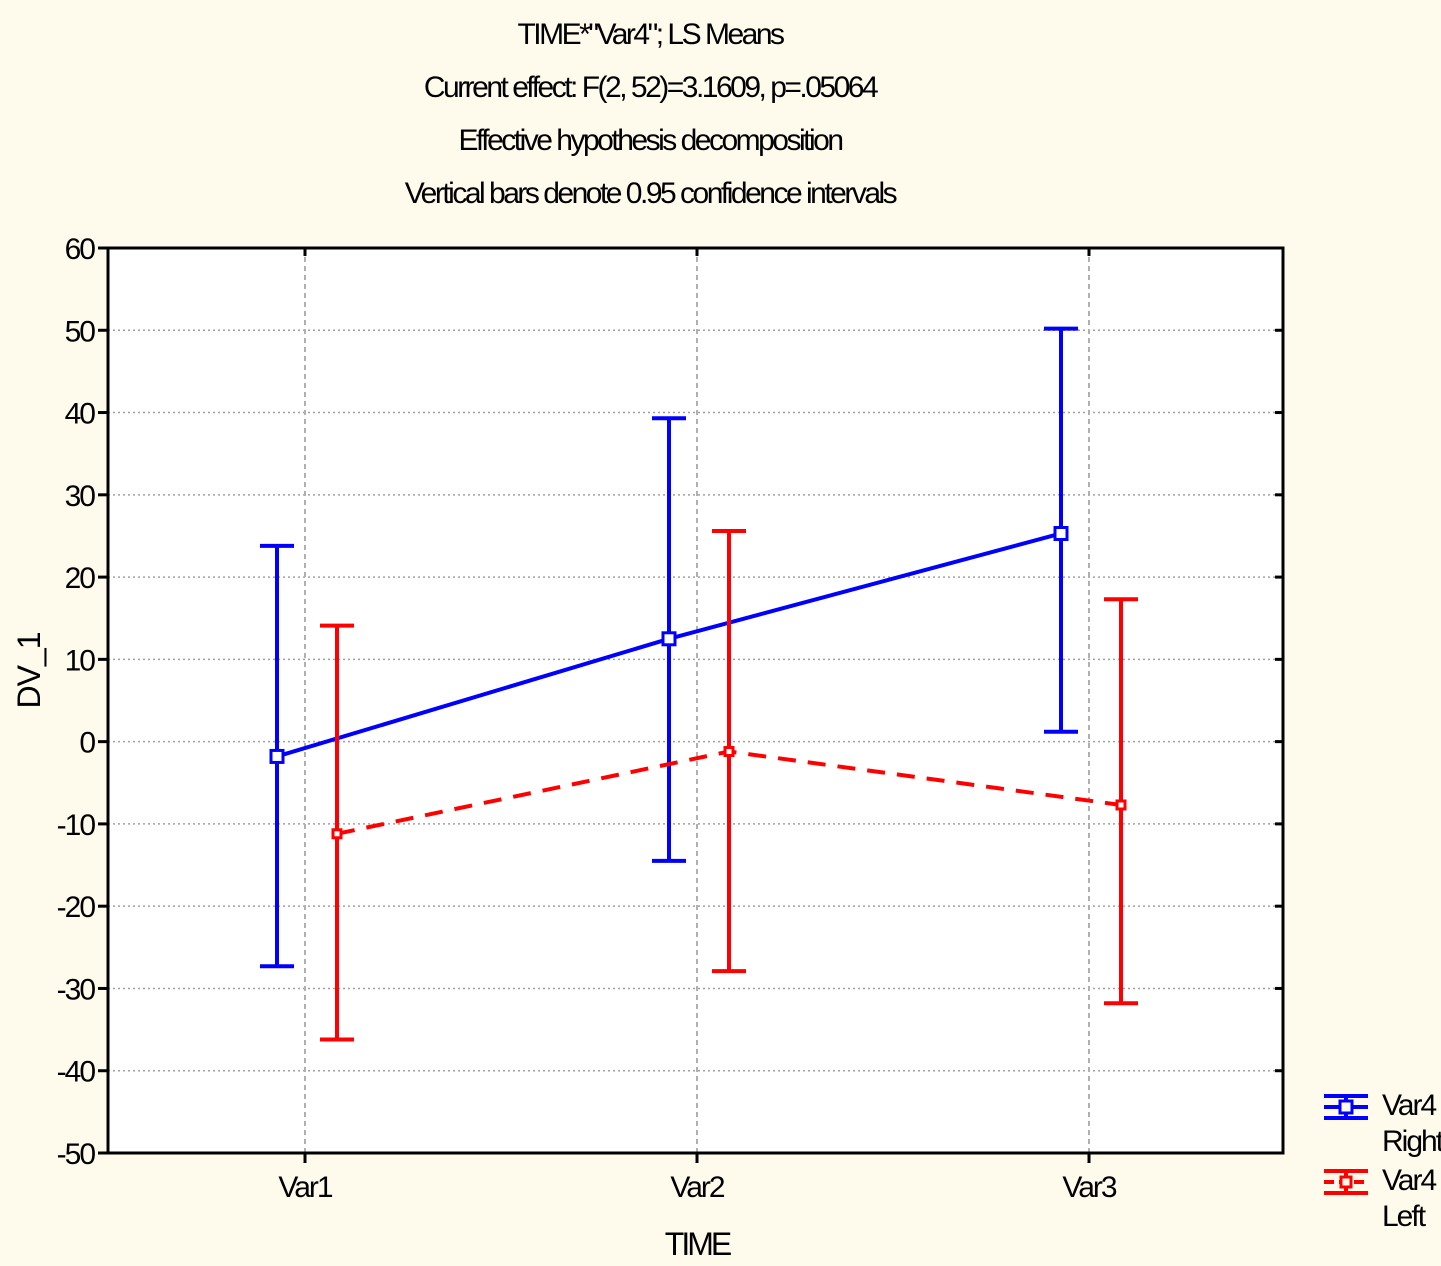 The image size is (1441, 1266). What do you see at coordinates (80, 496) in the screenshot?
I see `y-tick-label: 30` at bounding box center [80, 496].